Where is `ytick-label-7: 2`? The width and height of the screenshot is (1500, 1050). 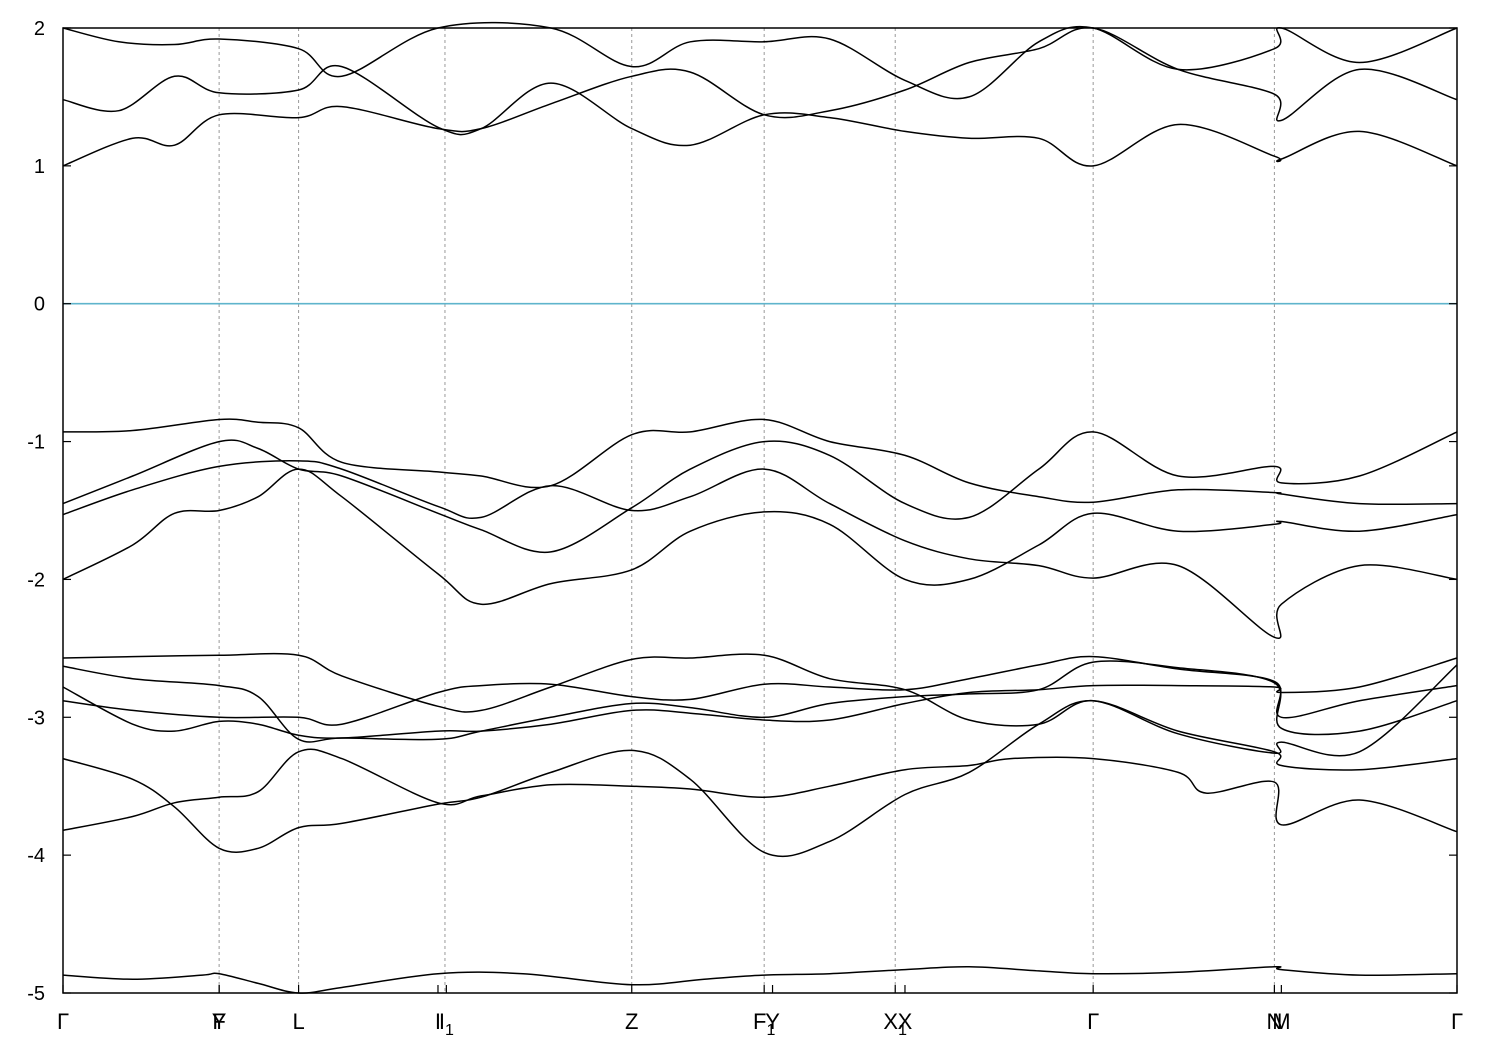
ytick-label-7: 2 is located at coordinates (39, 29).